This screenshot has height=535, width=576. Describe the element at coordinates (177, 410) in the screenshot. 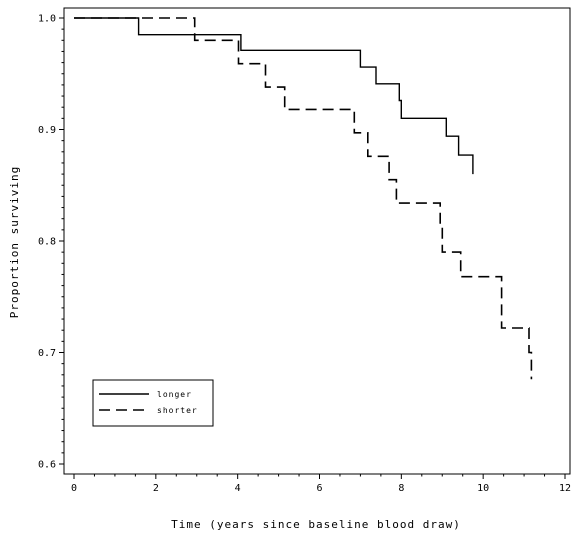

I see `legend-label-shorter: shorter` at that location.